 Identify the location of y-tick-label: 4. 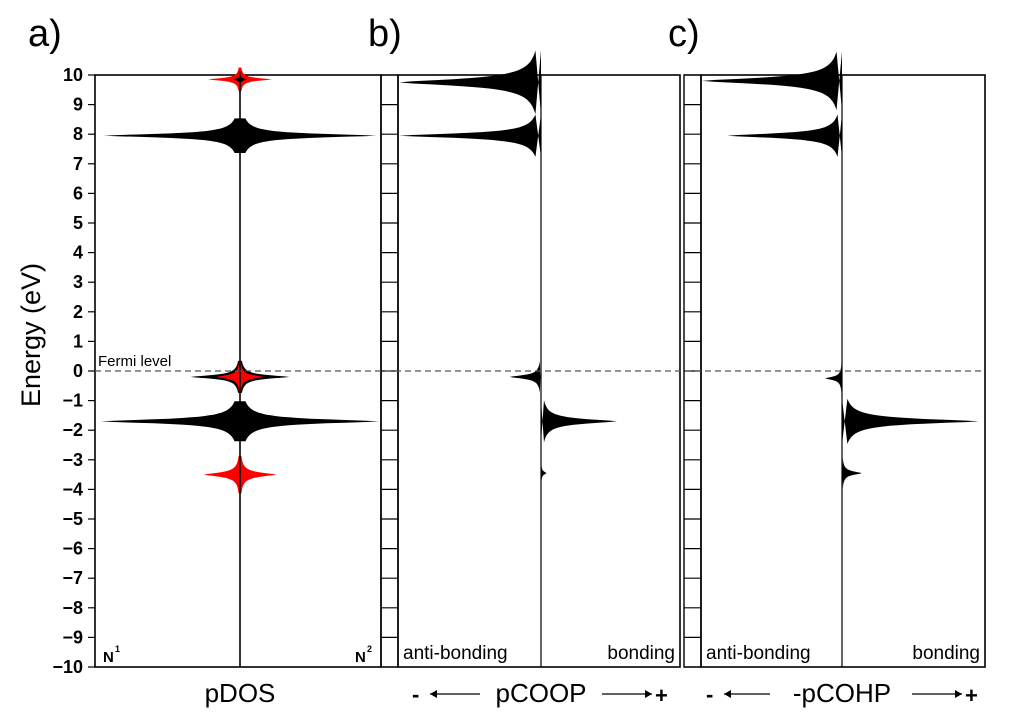
(78, 253).